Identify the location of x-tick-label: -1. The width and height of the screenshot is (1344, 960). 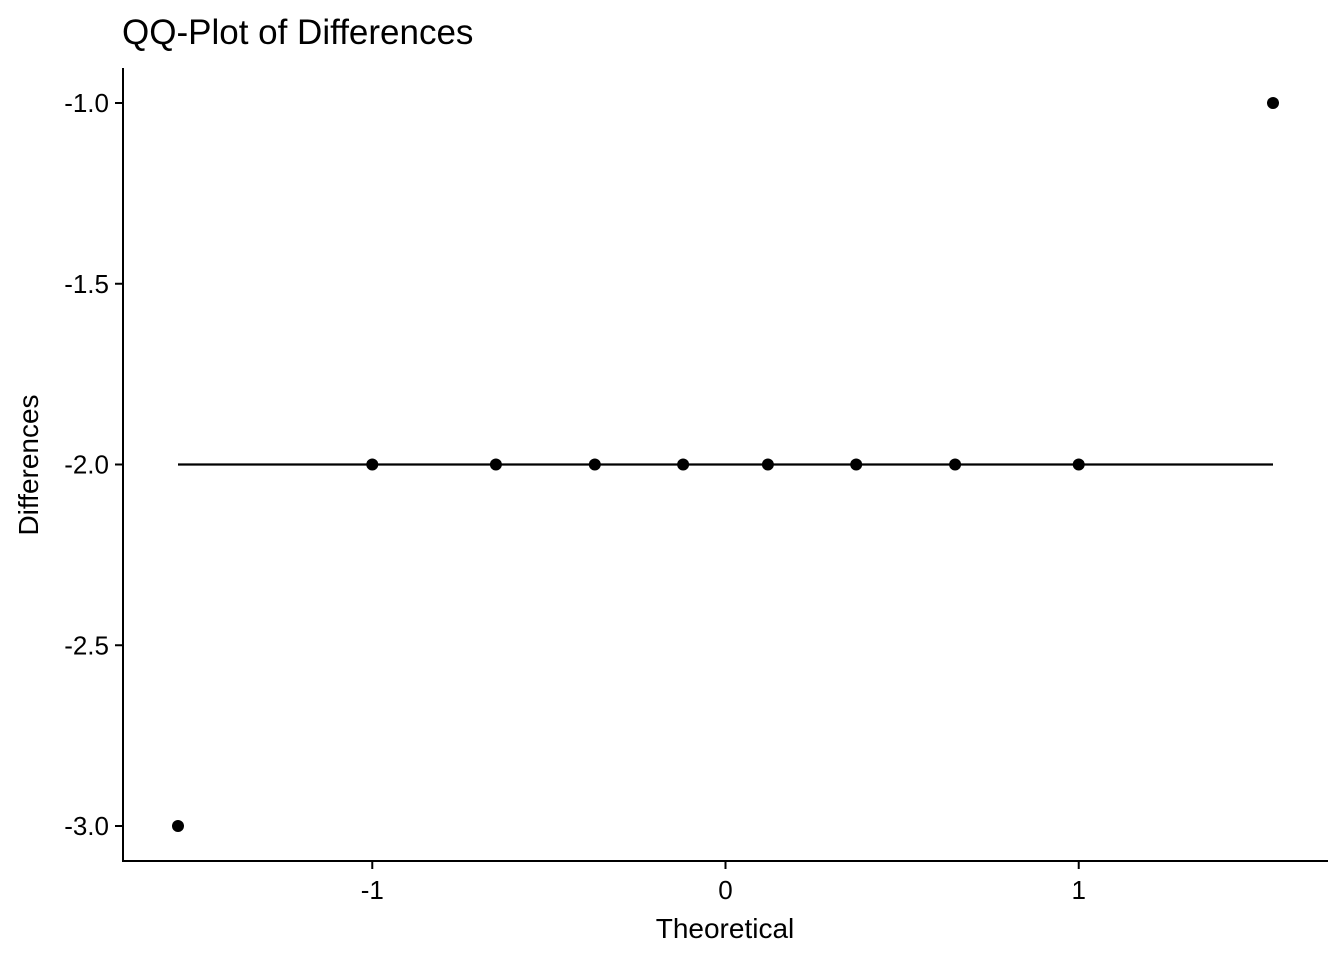
(372, 890).